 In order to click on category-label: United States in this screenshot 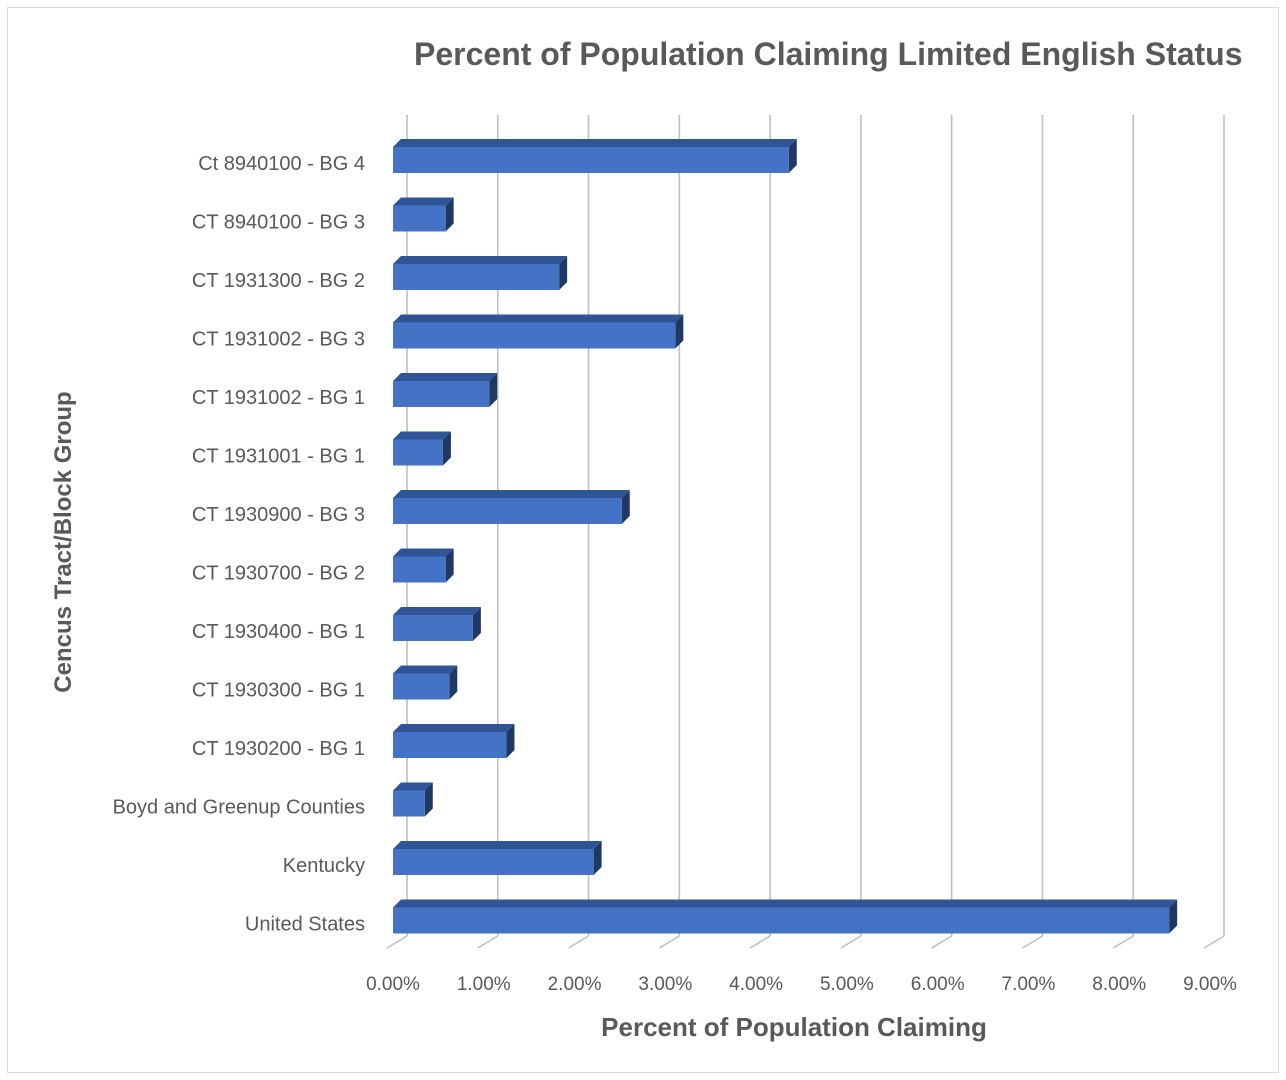, I will do `click(305, 925)`.